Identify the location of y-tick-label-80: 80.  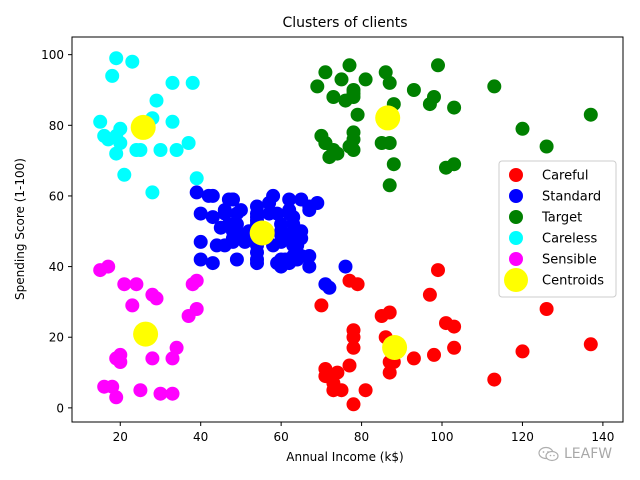
(56, 126).